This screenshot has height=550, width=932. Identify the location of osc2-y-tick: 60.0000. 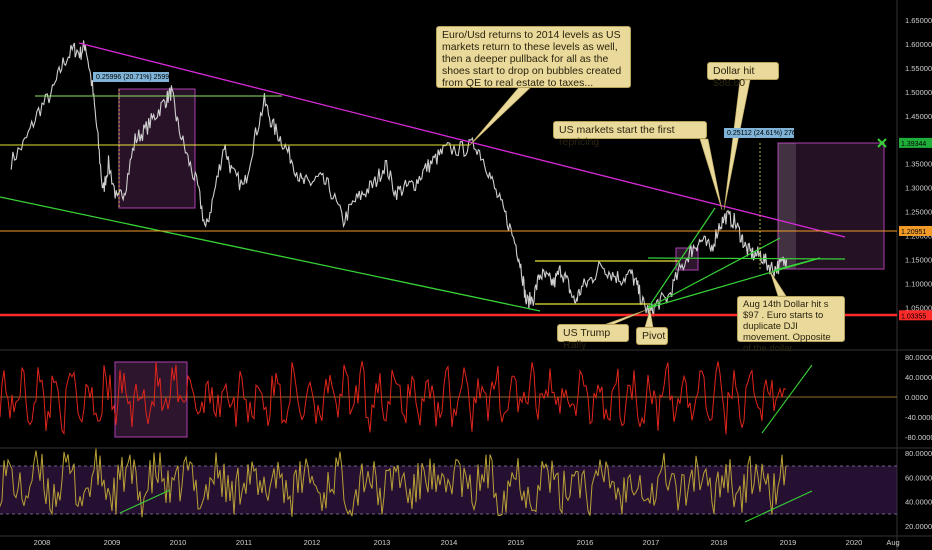
(918, 477).